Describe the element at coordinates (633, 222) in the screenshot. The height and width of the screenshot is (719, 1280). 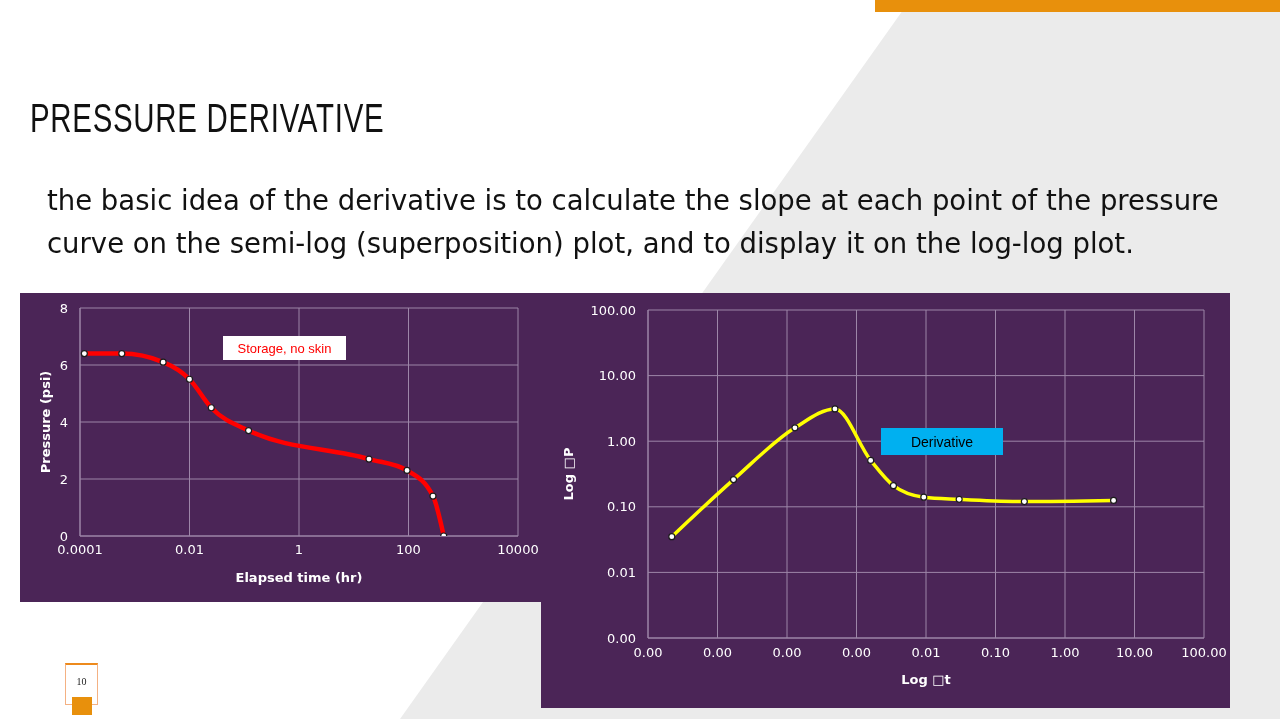
I see `text: the basic idea of the derivative is to calculate the slope at each point of the pressure curve on the semi-log (superposition) plot, and to display it on the log-log plot.` at that location.